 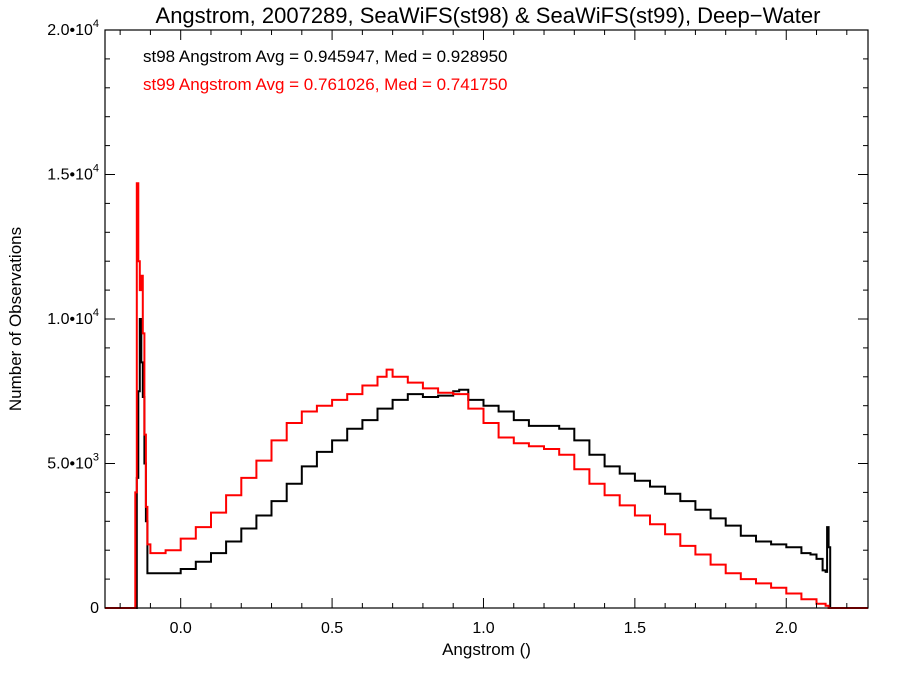 I want to click on y-tick-label: 5.0•103, so click(x=73, y=462).